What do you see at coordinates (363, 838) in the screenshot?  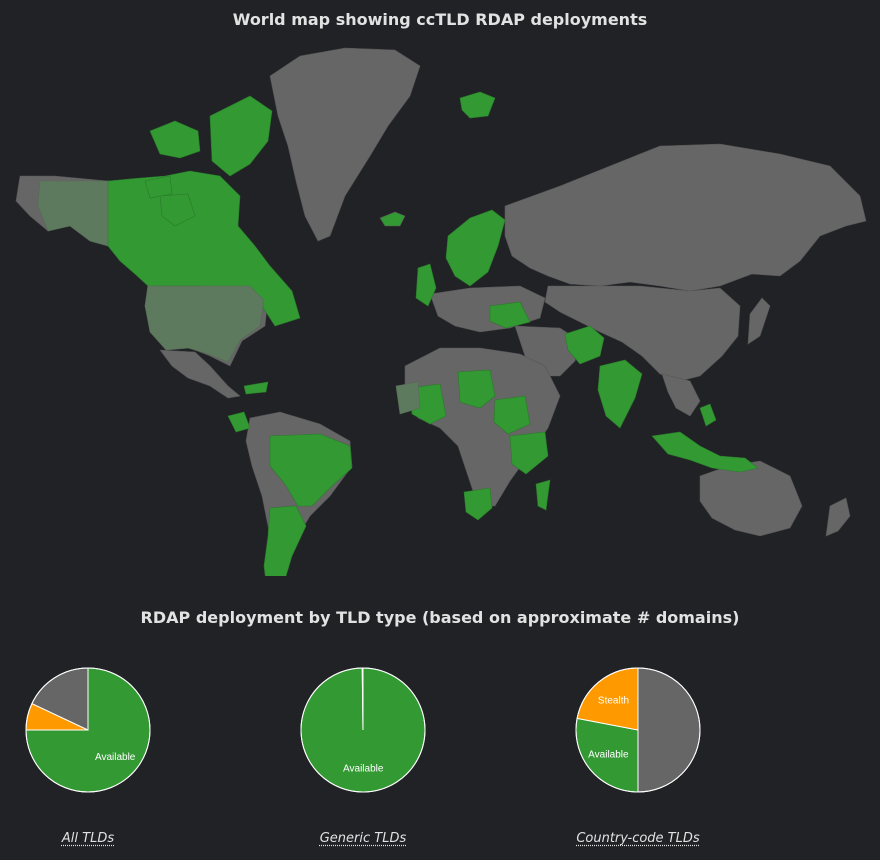 I see `pie-caption-generic-tlds: Generic TLDs` at bounding box center [363, 838].